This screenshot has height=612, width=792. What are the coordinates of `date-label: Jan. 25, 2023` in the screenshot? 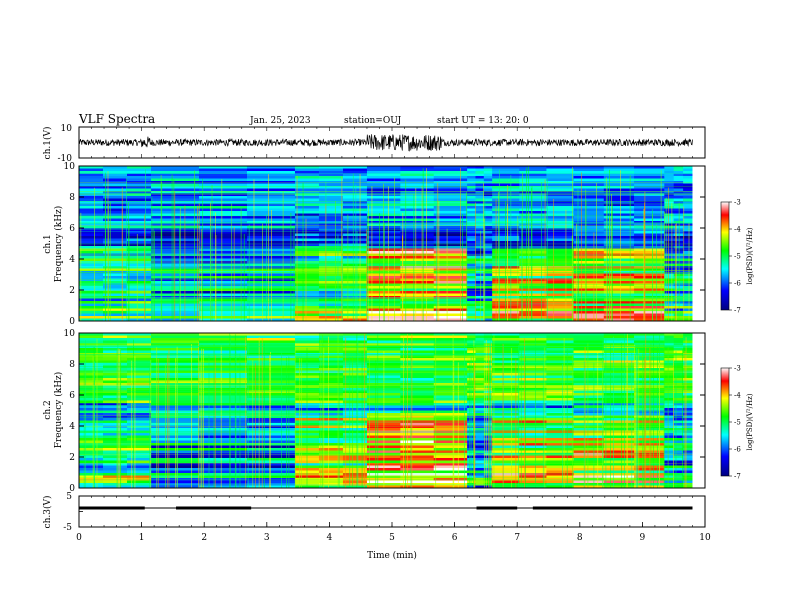 It's located at (280, 121).